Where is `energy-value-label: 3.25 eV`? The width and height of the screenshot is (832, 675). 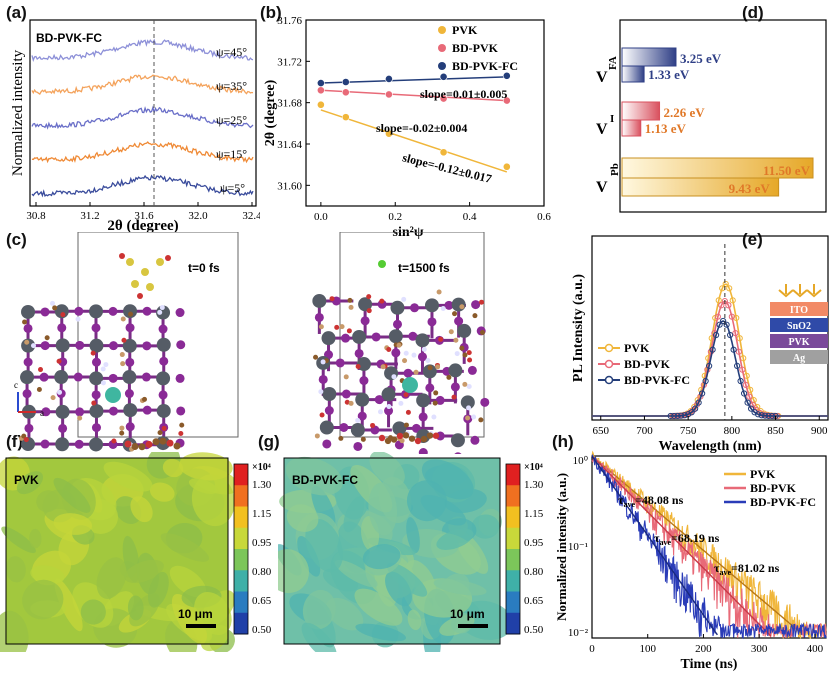 energy-value-label: 3.25 eV is located at coordinates (701, 58).